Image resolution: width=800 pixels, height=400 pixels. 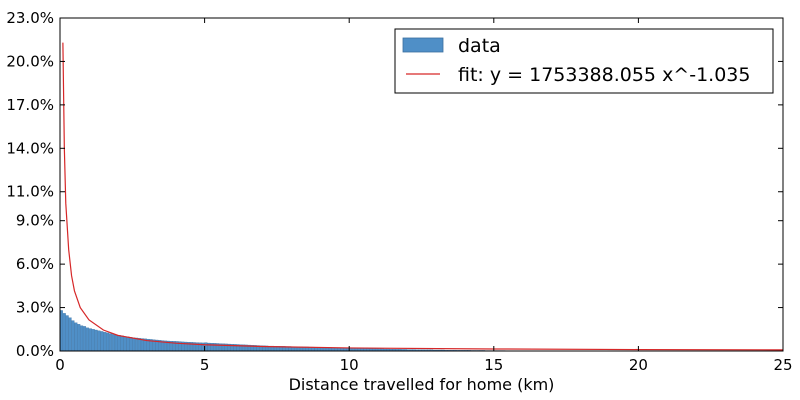 What do you see at coordinates (422, 384) in the screenshot?
I see `x-axis-title: Distance travelled for home (km)` at bounding box center [422, 384].